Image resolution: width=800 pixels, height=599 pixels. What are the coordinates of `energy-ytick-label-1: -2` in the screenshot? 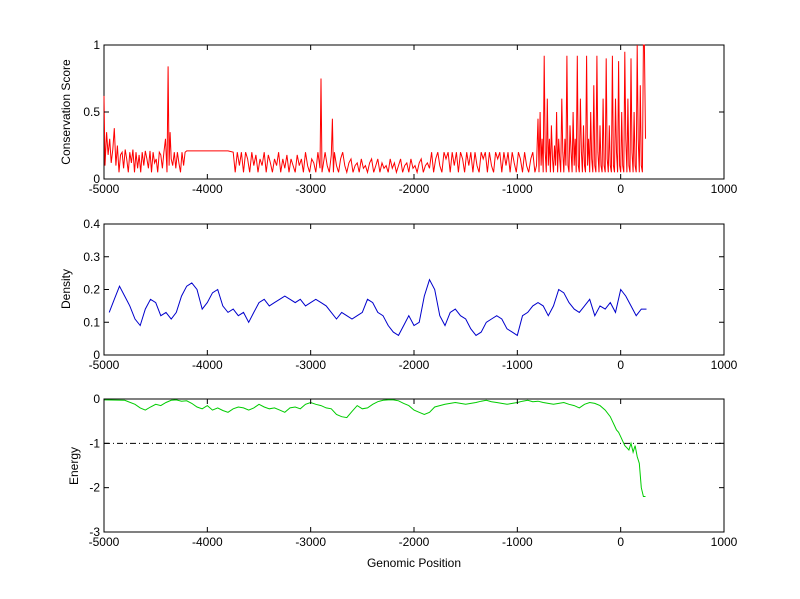 It's located at (94, 488).